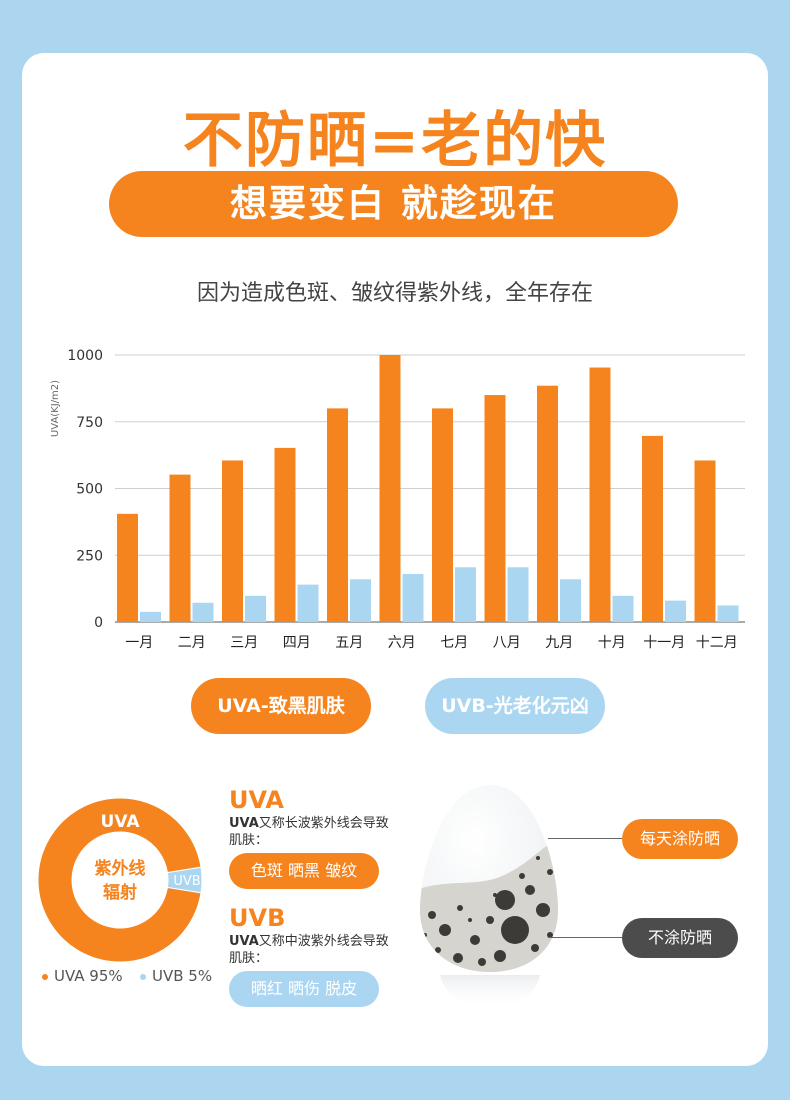 The height and width of the screenshot is (1100, 790). Describe the element at coordinates (120, 892) in the screenshot. I see `donut-center-line2: 辐射` at that location.